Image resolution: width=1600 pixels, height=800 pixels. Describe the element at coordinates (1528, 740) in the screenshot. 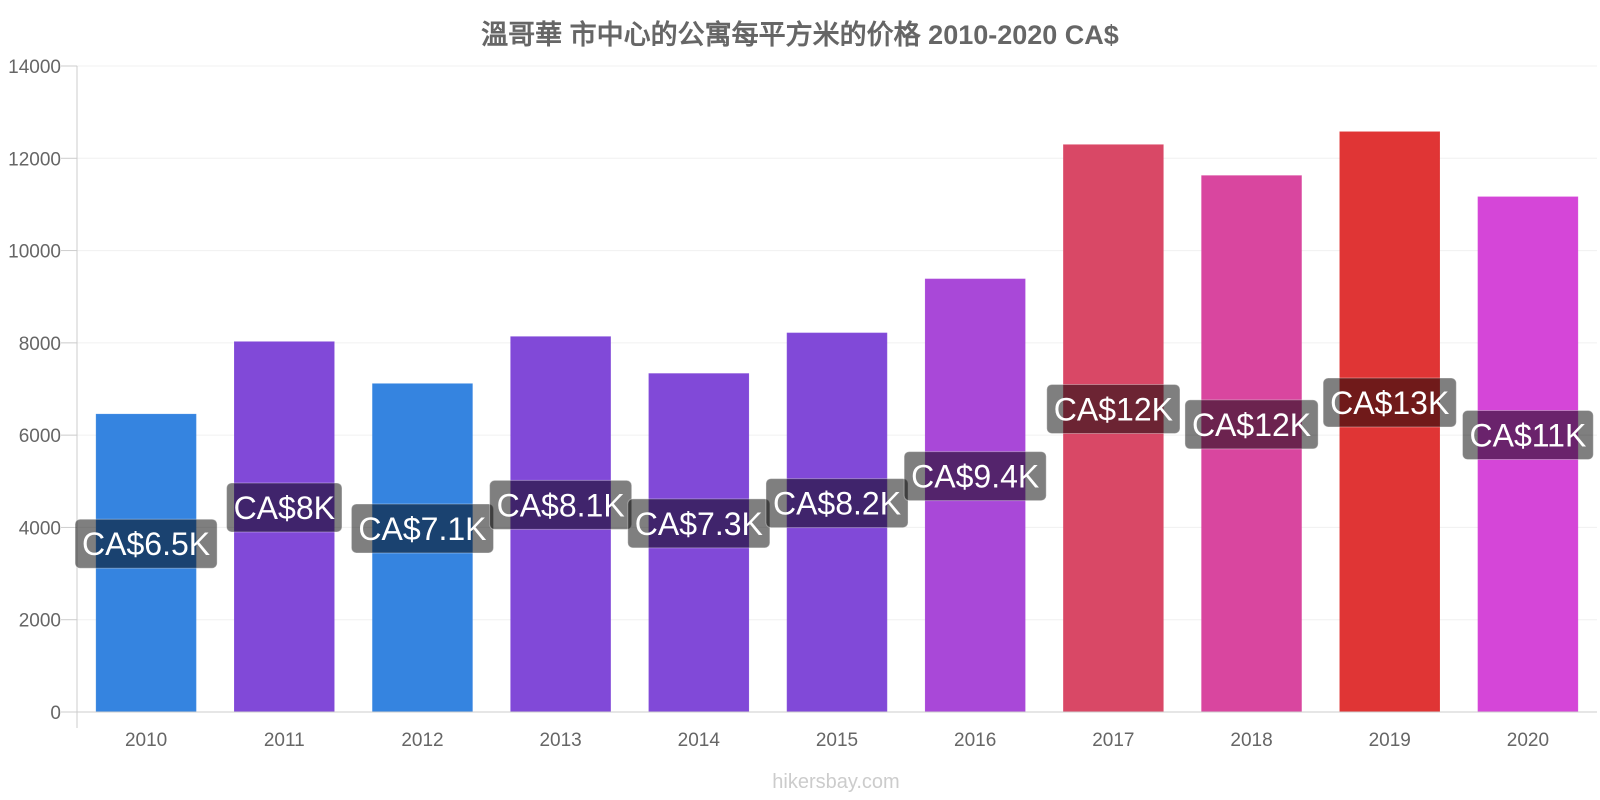

I see `x-tick-label: 2020` at that location.